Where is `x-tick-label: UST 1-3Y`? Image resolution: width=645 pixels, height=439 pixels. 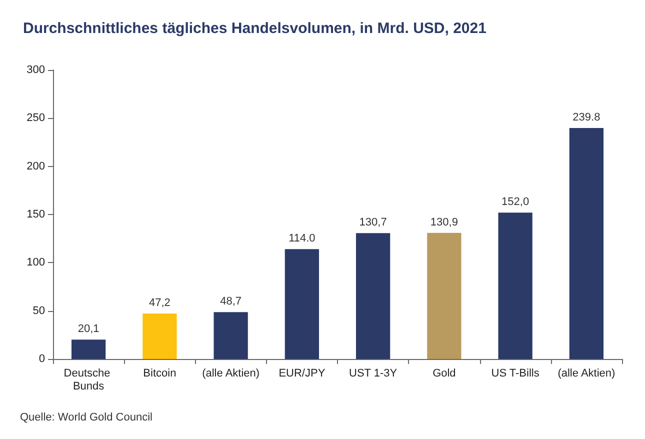 x-tick-label: UST 1-3Y is located at coordinates (373, 374).